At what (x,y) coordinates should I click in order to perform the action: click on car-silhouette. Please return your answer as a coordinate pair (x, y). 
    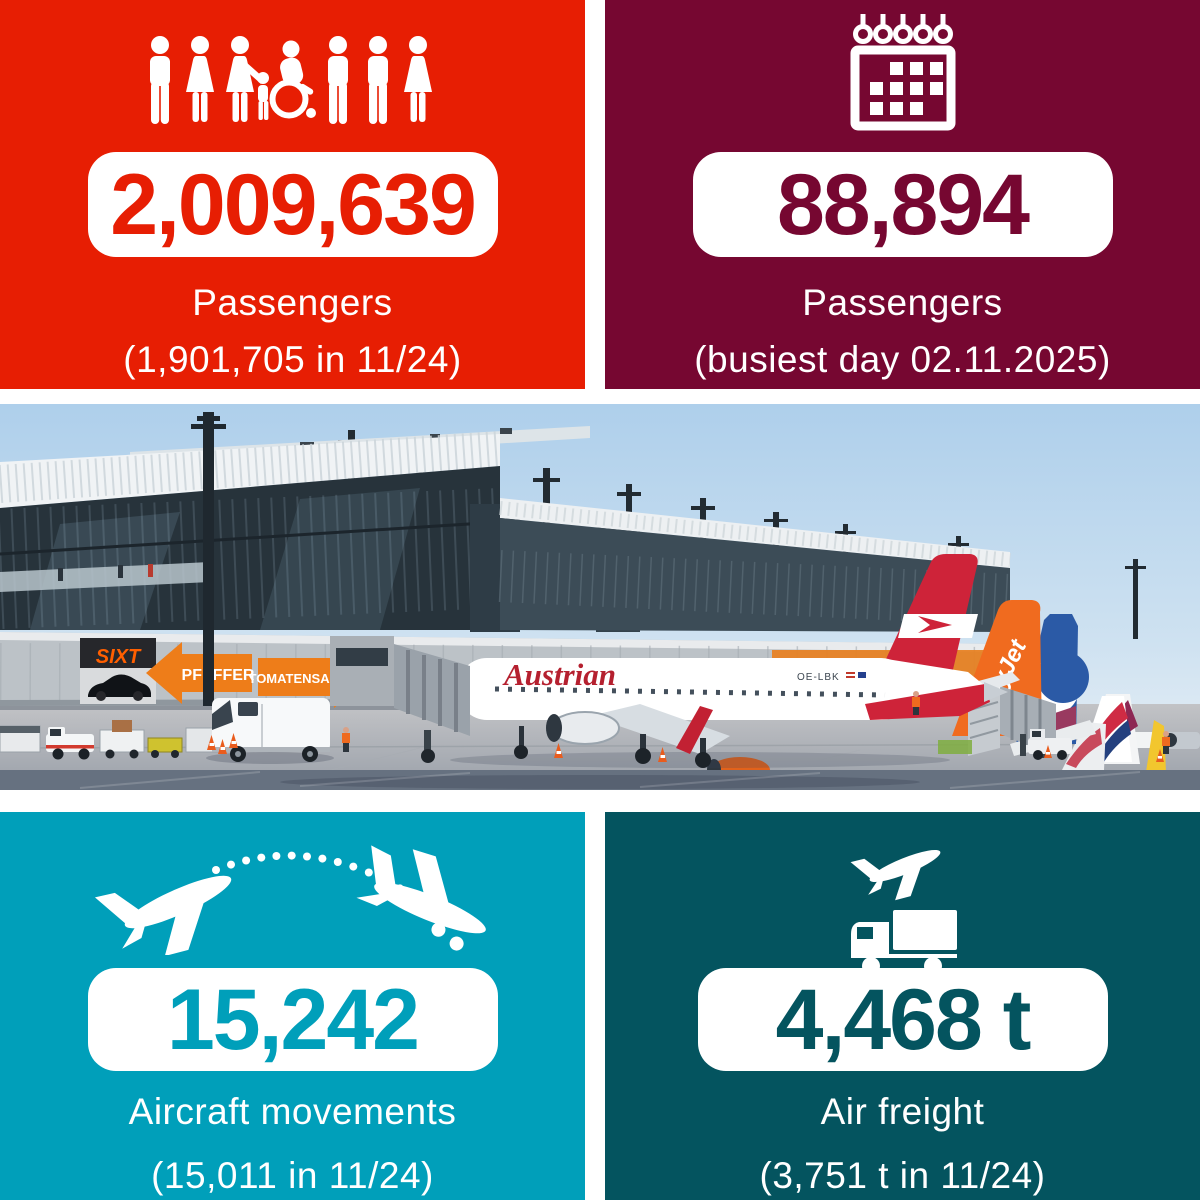
    Looking at the image, I should click on (119, 685).